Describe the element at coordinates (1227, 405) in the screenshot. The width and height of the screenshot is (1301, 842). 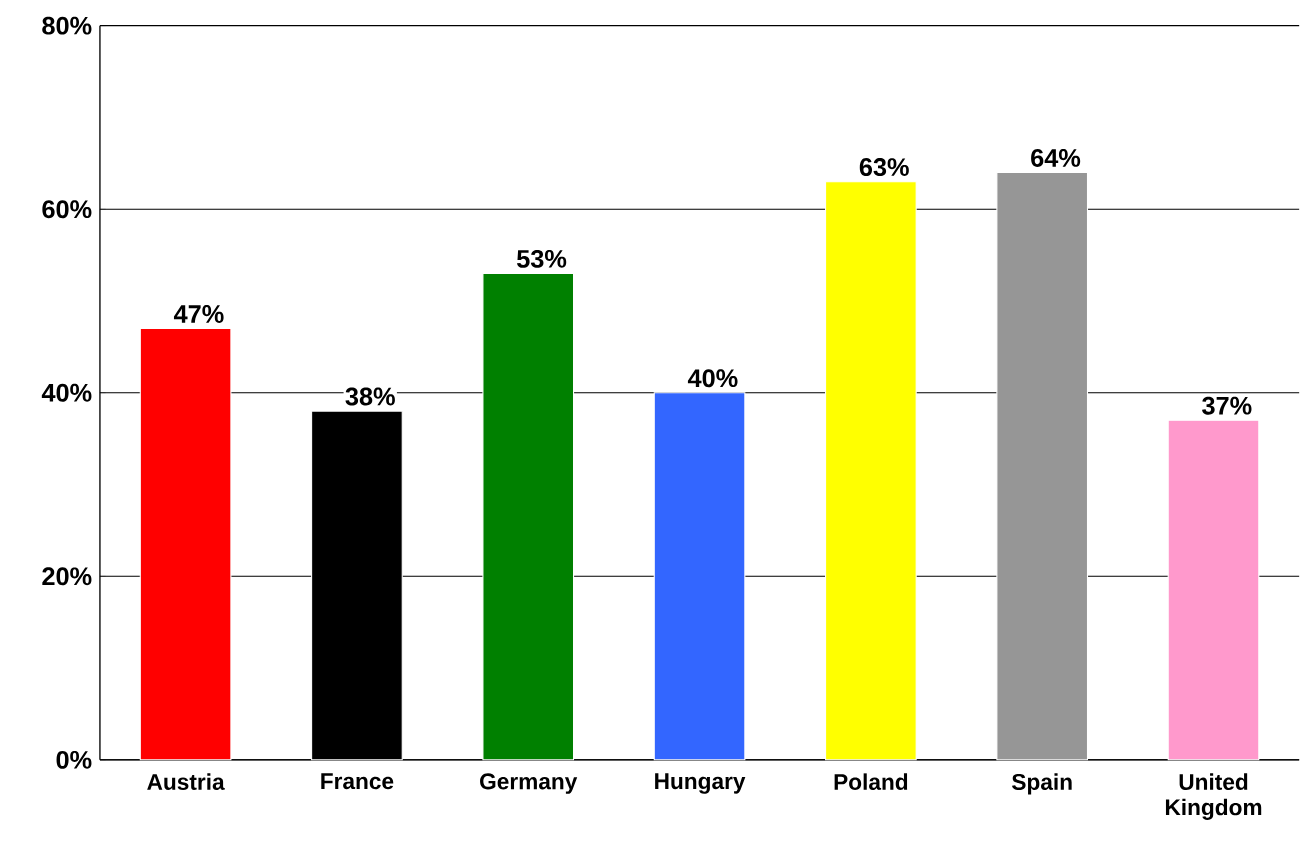
I see `data-label: 37%` at that location.